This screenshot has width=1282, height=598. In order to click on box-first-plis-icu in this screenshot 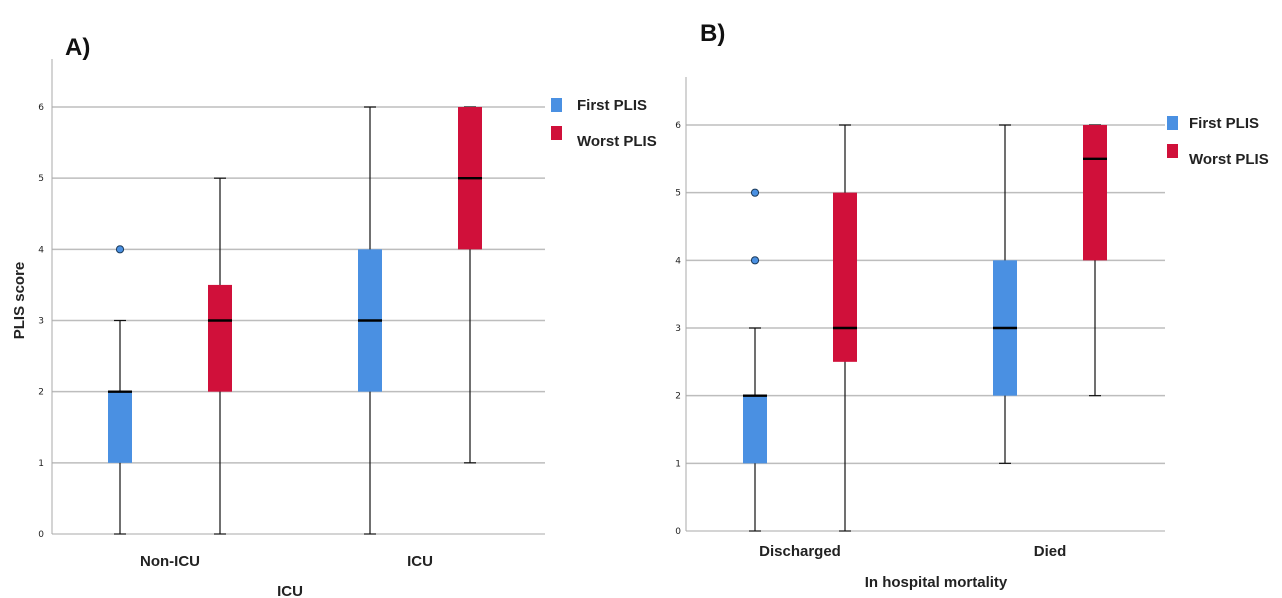, I will do `click(370, 320)`.